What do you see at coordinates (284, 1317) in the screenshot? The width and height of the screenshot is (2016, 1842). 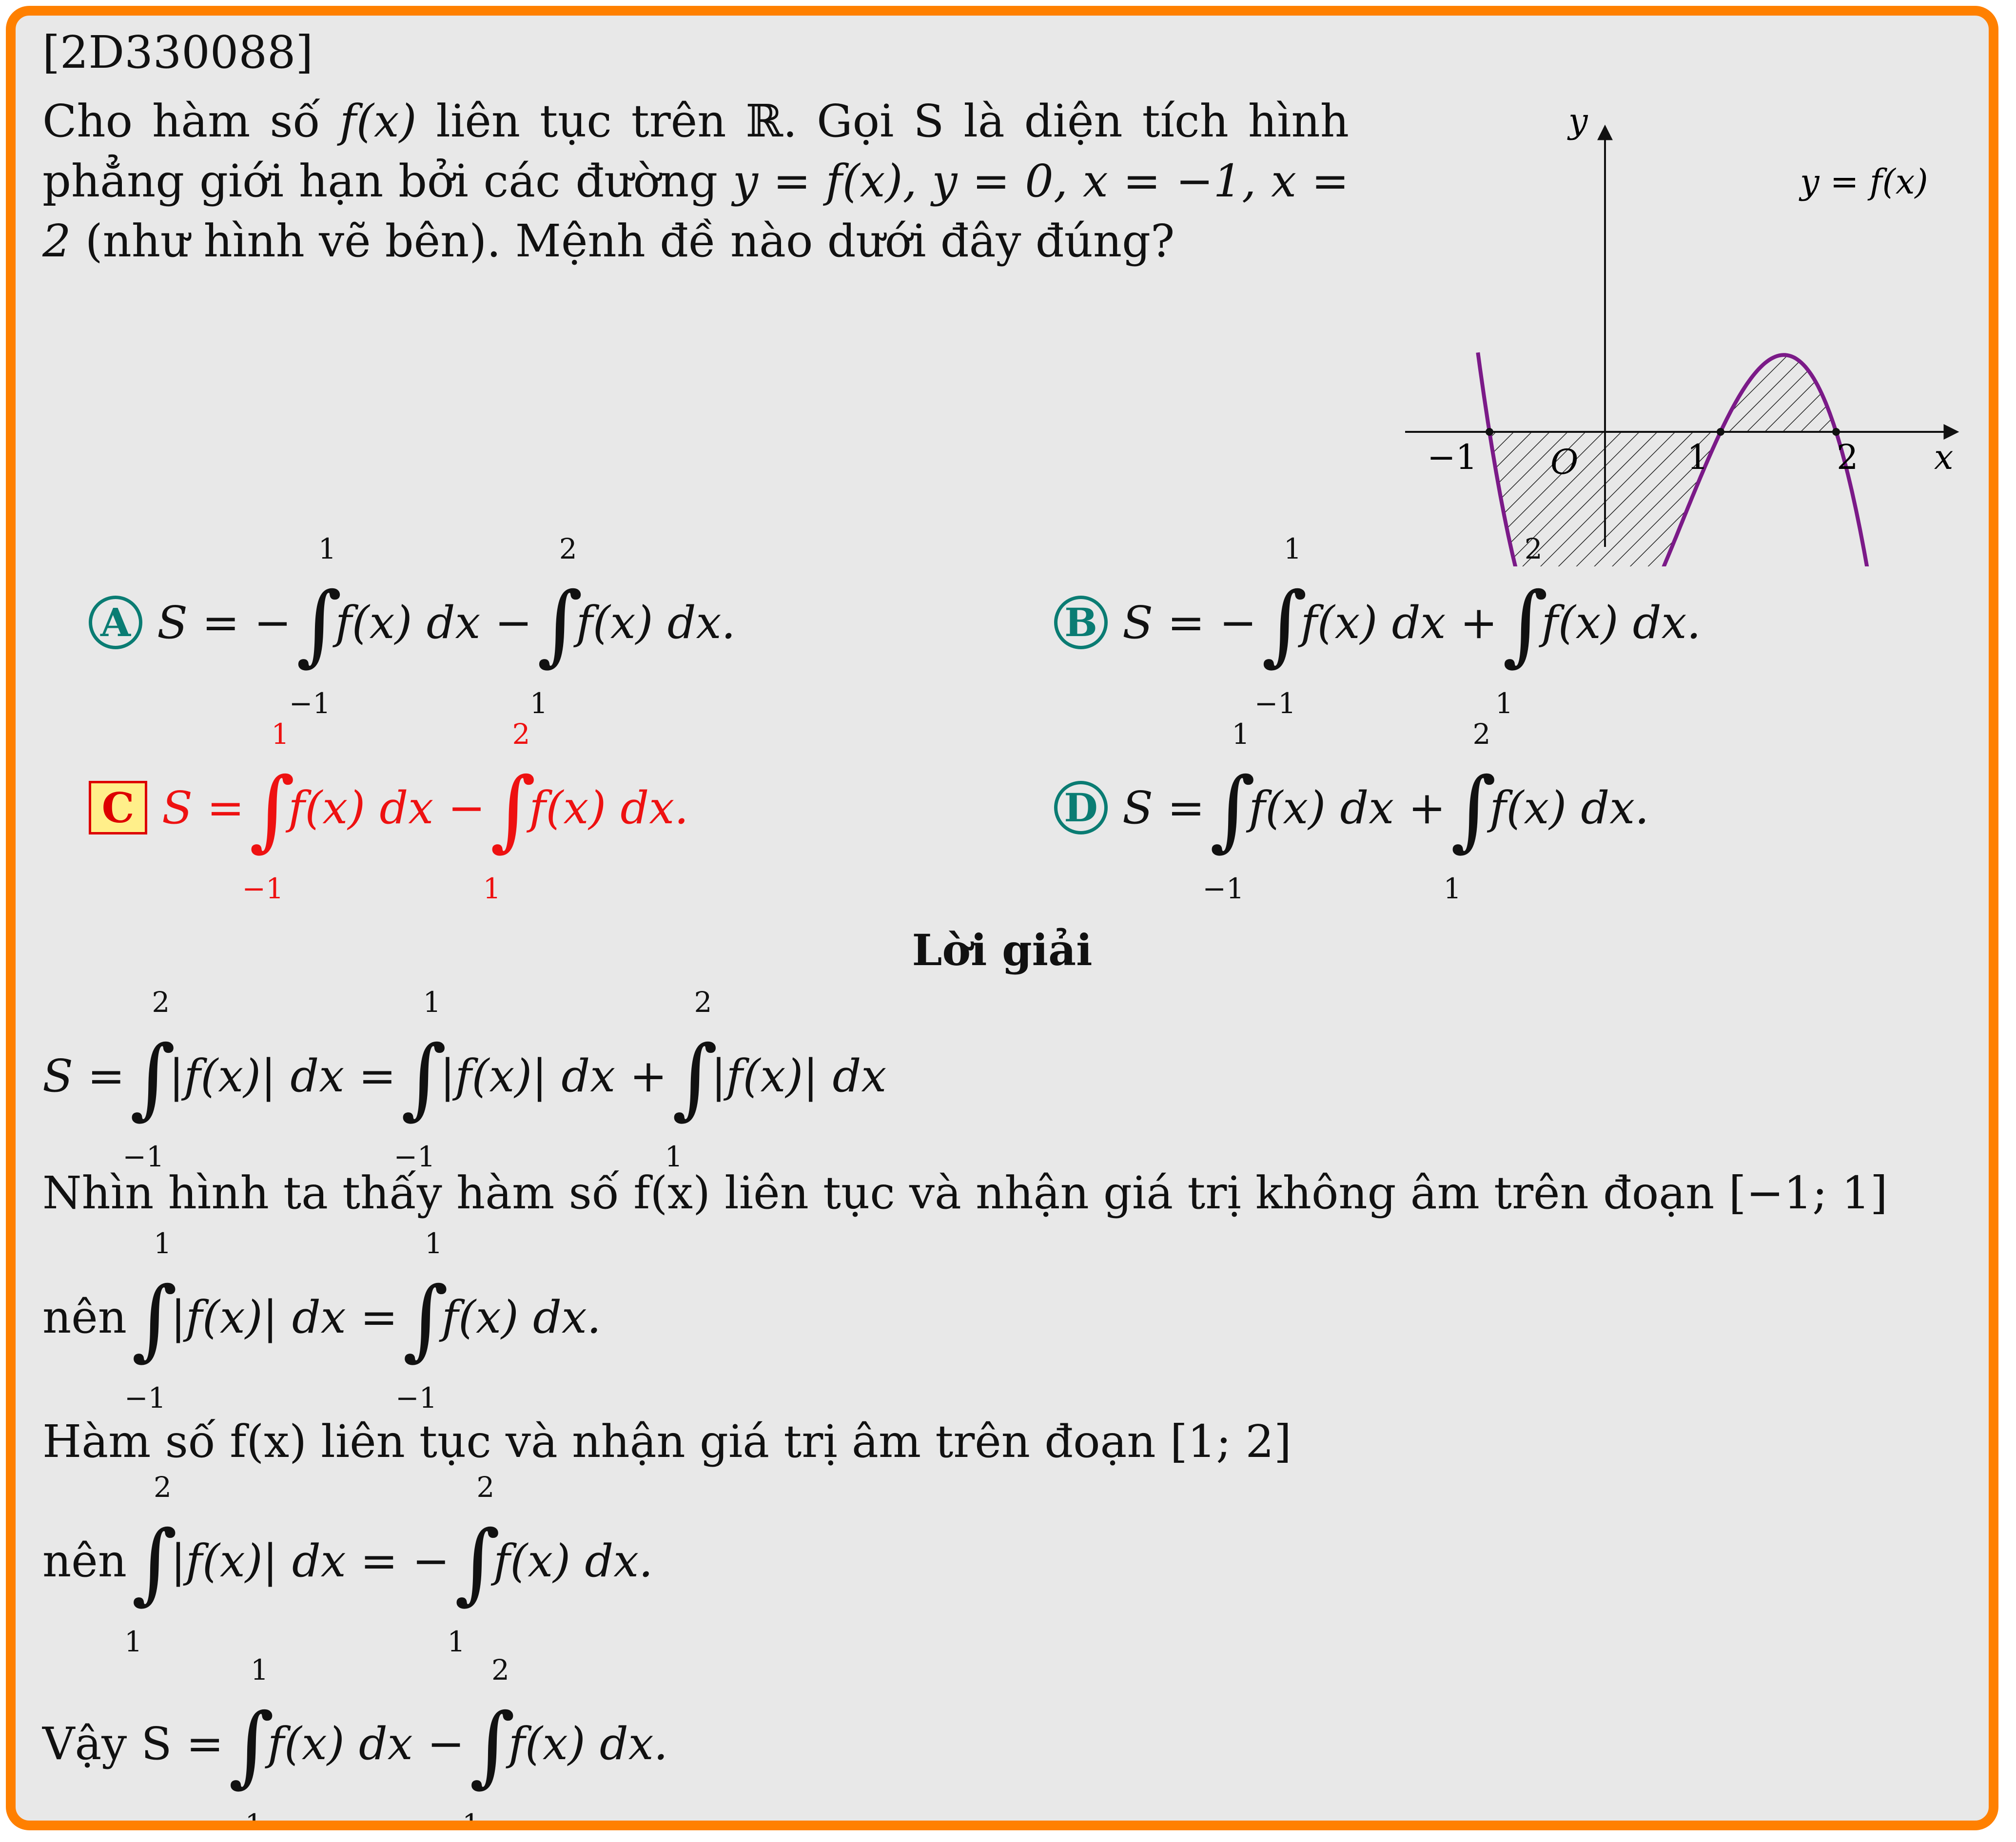 I see `solution-term: |f(x)| dx =` at bounding box center [284, 1317].